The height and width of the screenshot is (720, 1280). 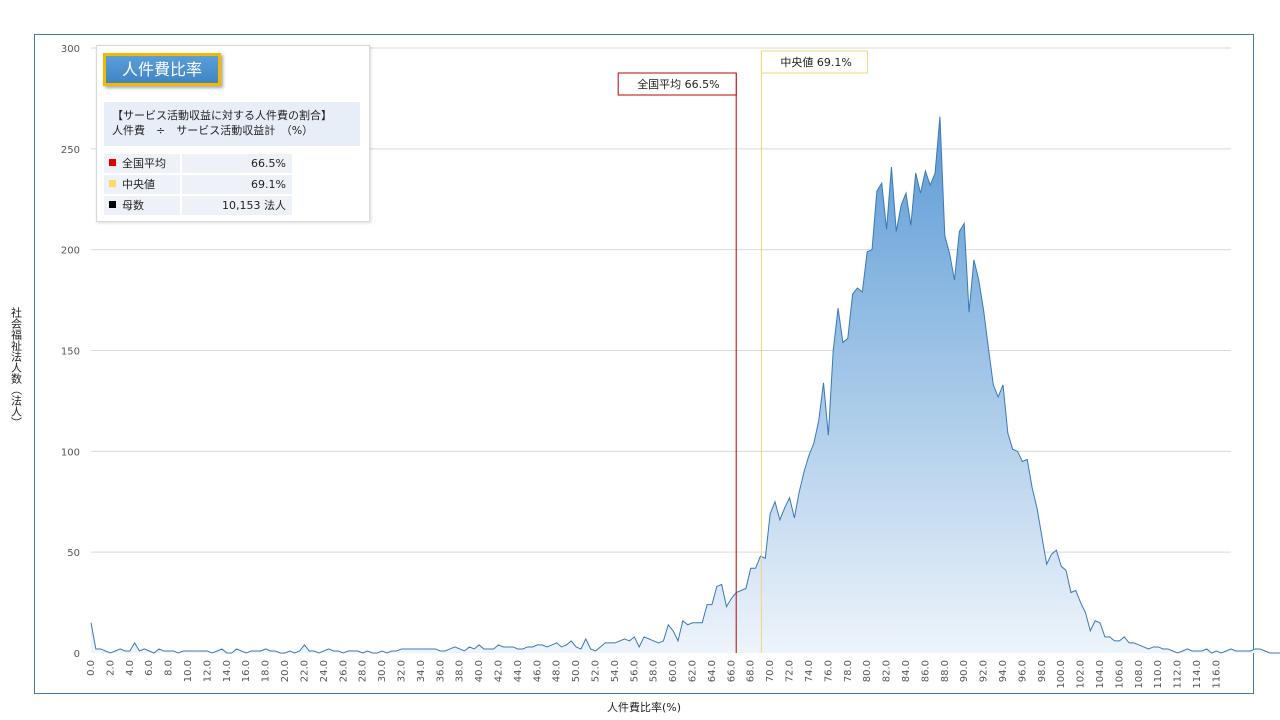 What do you see at coordinates (1178, 674) in the screenshot?
I see `x-tick-label: 112.0` at bounding box center [1178, 674].